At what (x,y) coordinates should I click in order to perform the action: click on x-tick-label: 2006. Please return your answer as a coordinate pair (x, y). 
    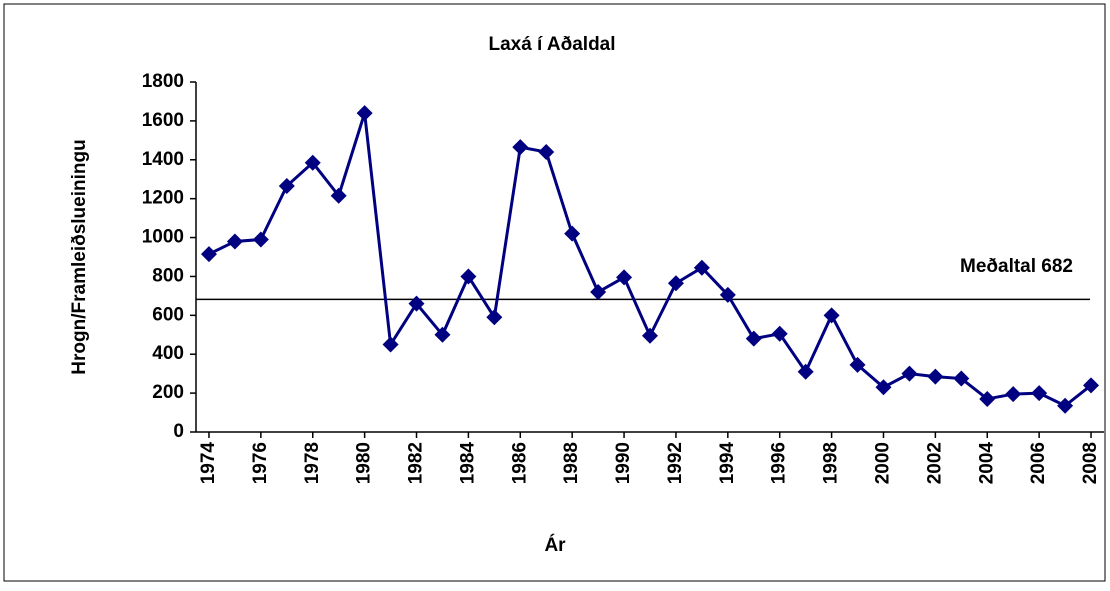
    Looking at the image, I should click on (1038, 463).